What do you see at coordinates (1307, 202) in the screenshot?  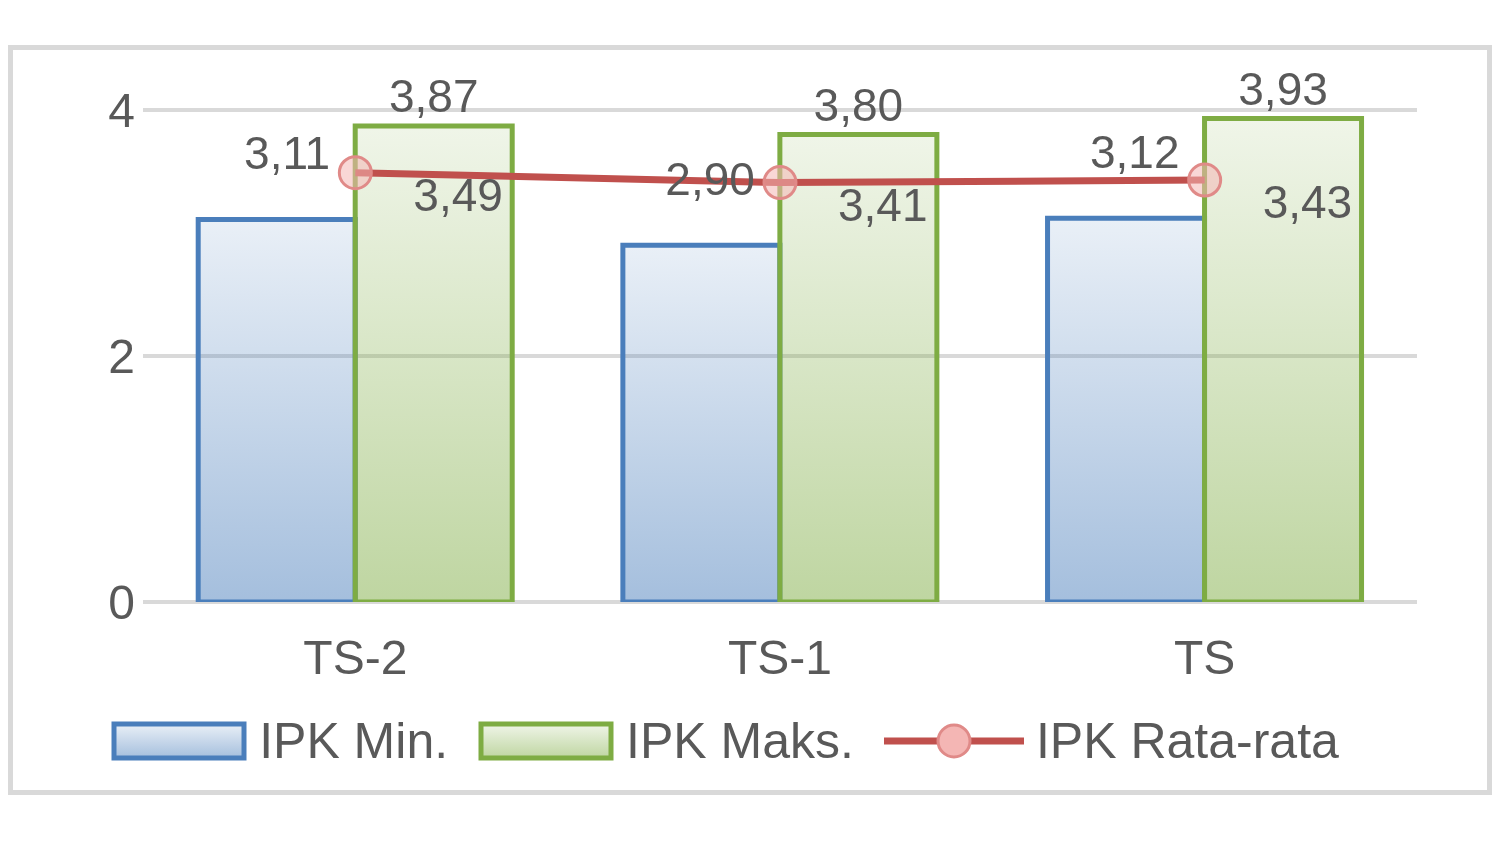 I see `data-label: 3,43` at bounding box center [1307, 202].